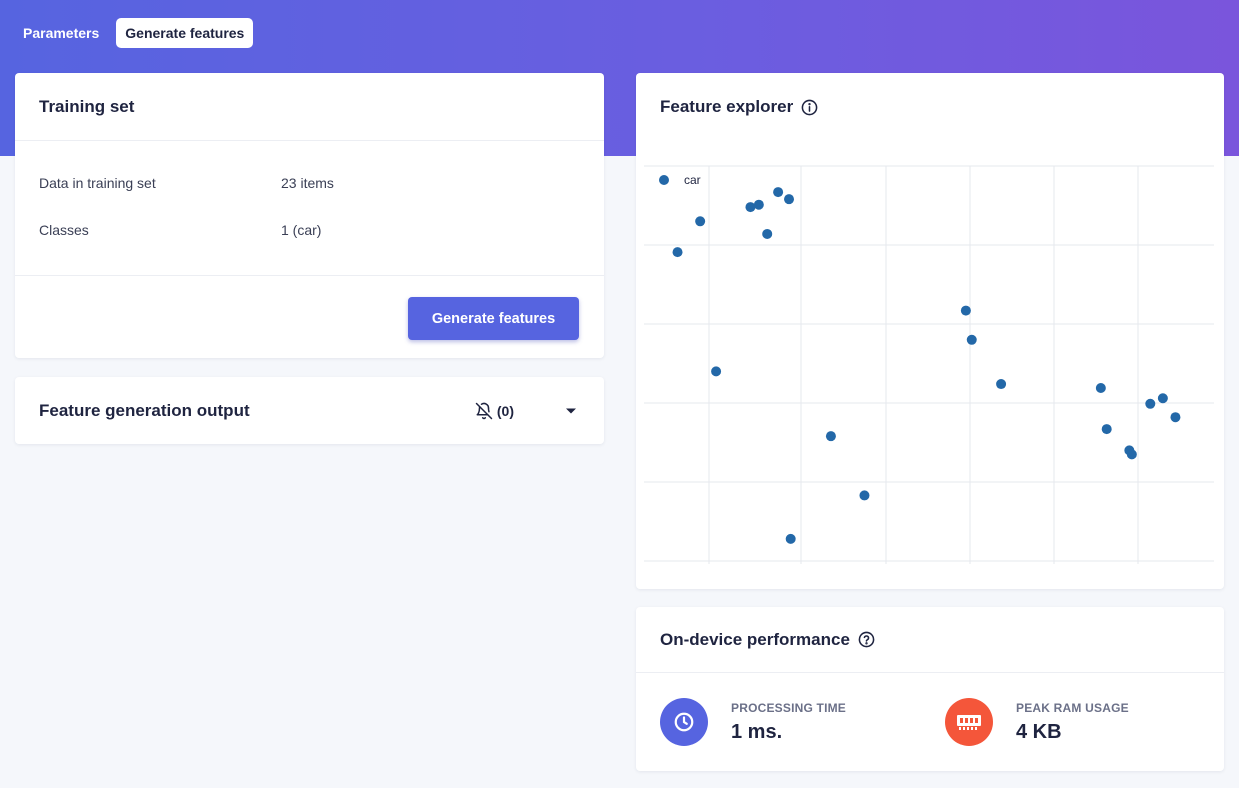 The height and width of the screenshot is (788, 1239). I want to click on row-value: 23 items, so click(307, 182).